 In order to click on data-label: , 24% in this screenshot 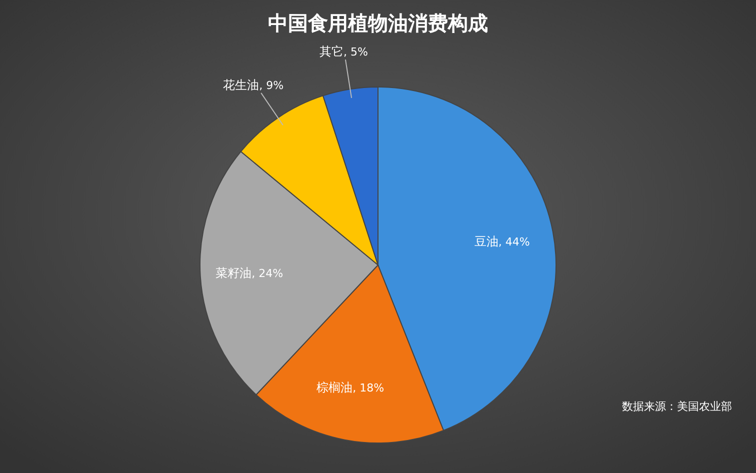, I will do `click(268, 273)`.